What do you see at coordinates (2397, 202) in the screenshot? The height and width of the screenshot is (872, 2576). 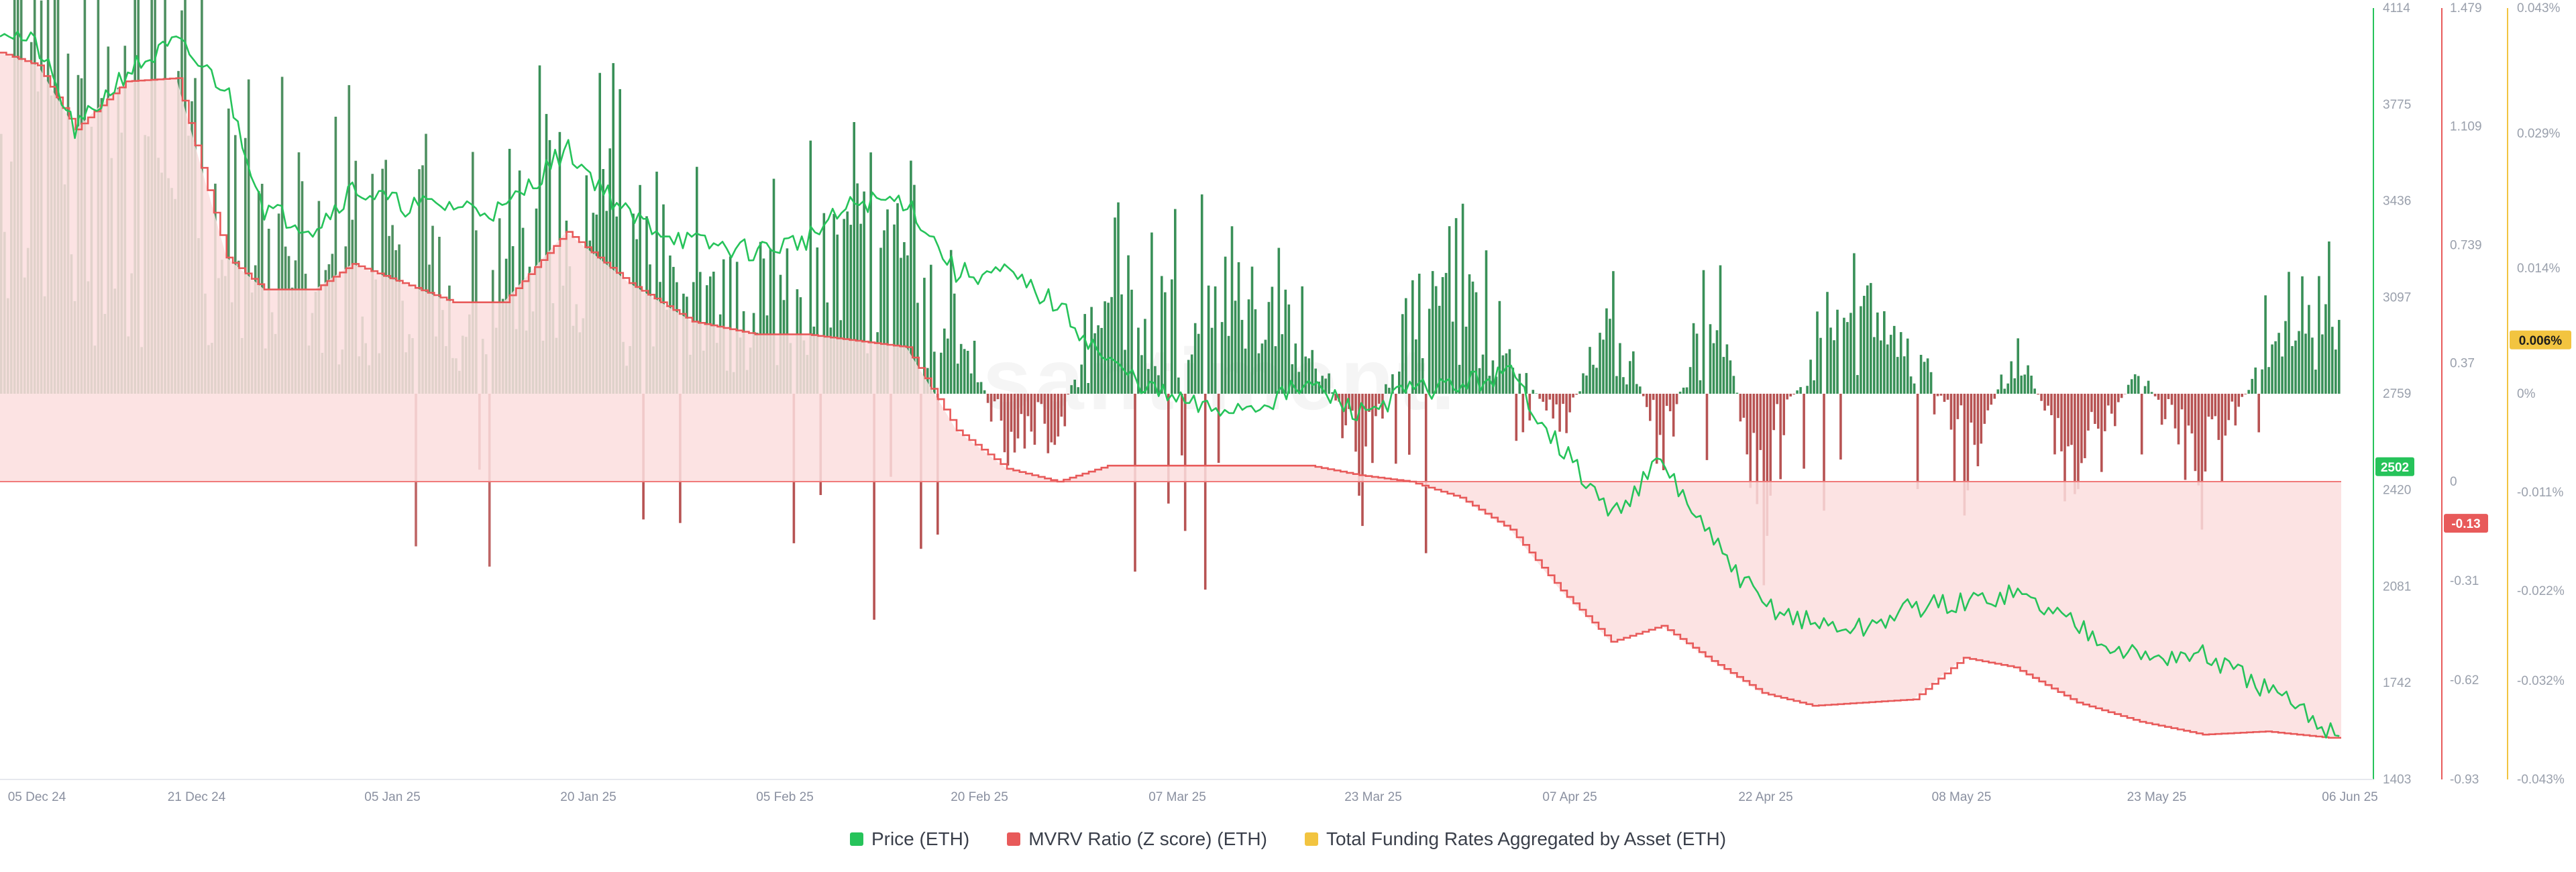 I see `price-tick-label: 3436` at bounding box center [2397, 202].